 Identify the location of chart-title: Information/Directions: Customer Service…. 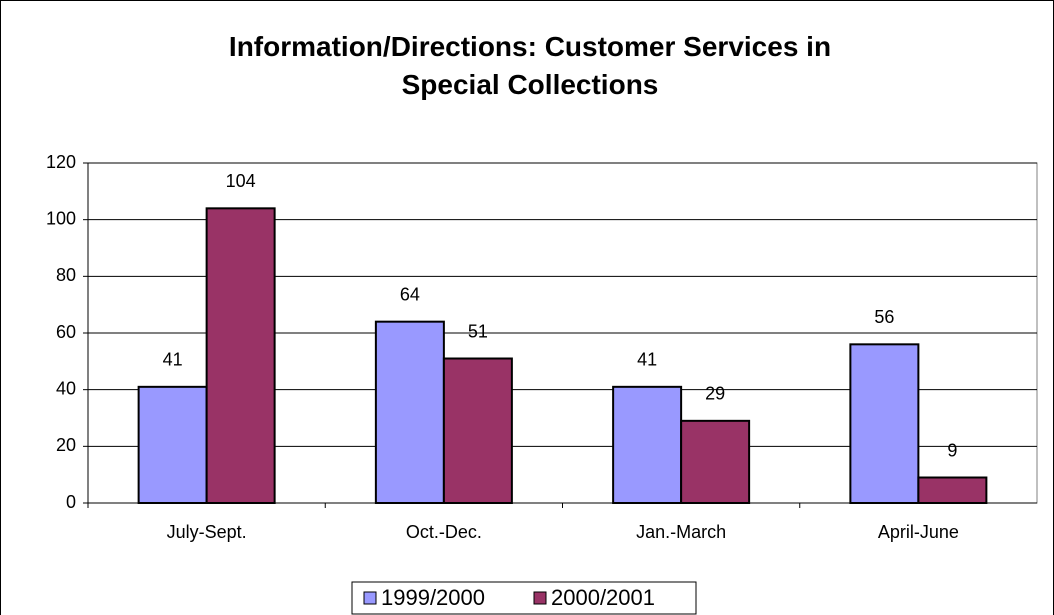
(530, 65).